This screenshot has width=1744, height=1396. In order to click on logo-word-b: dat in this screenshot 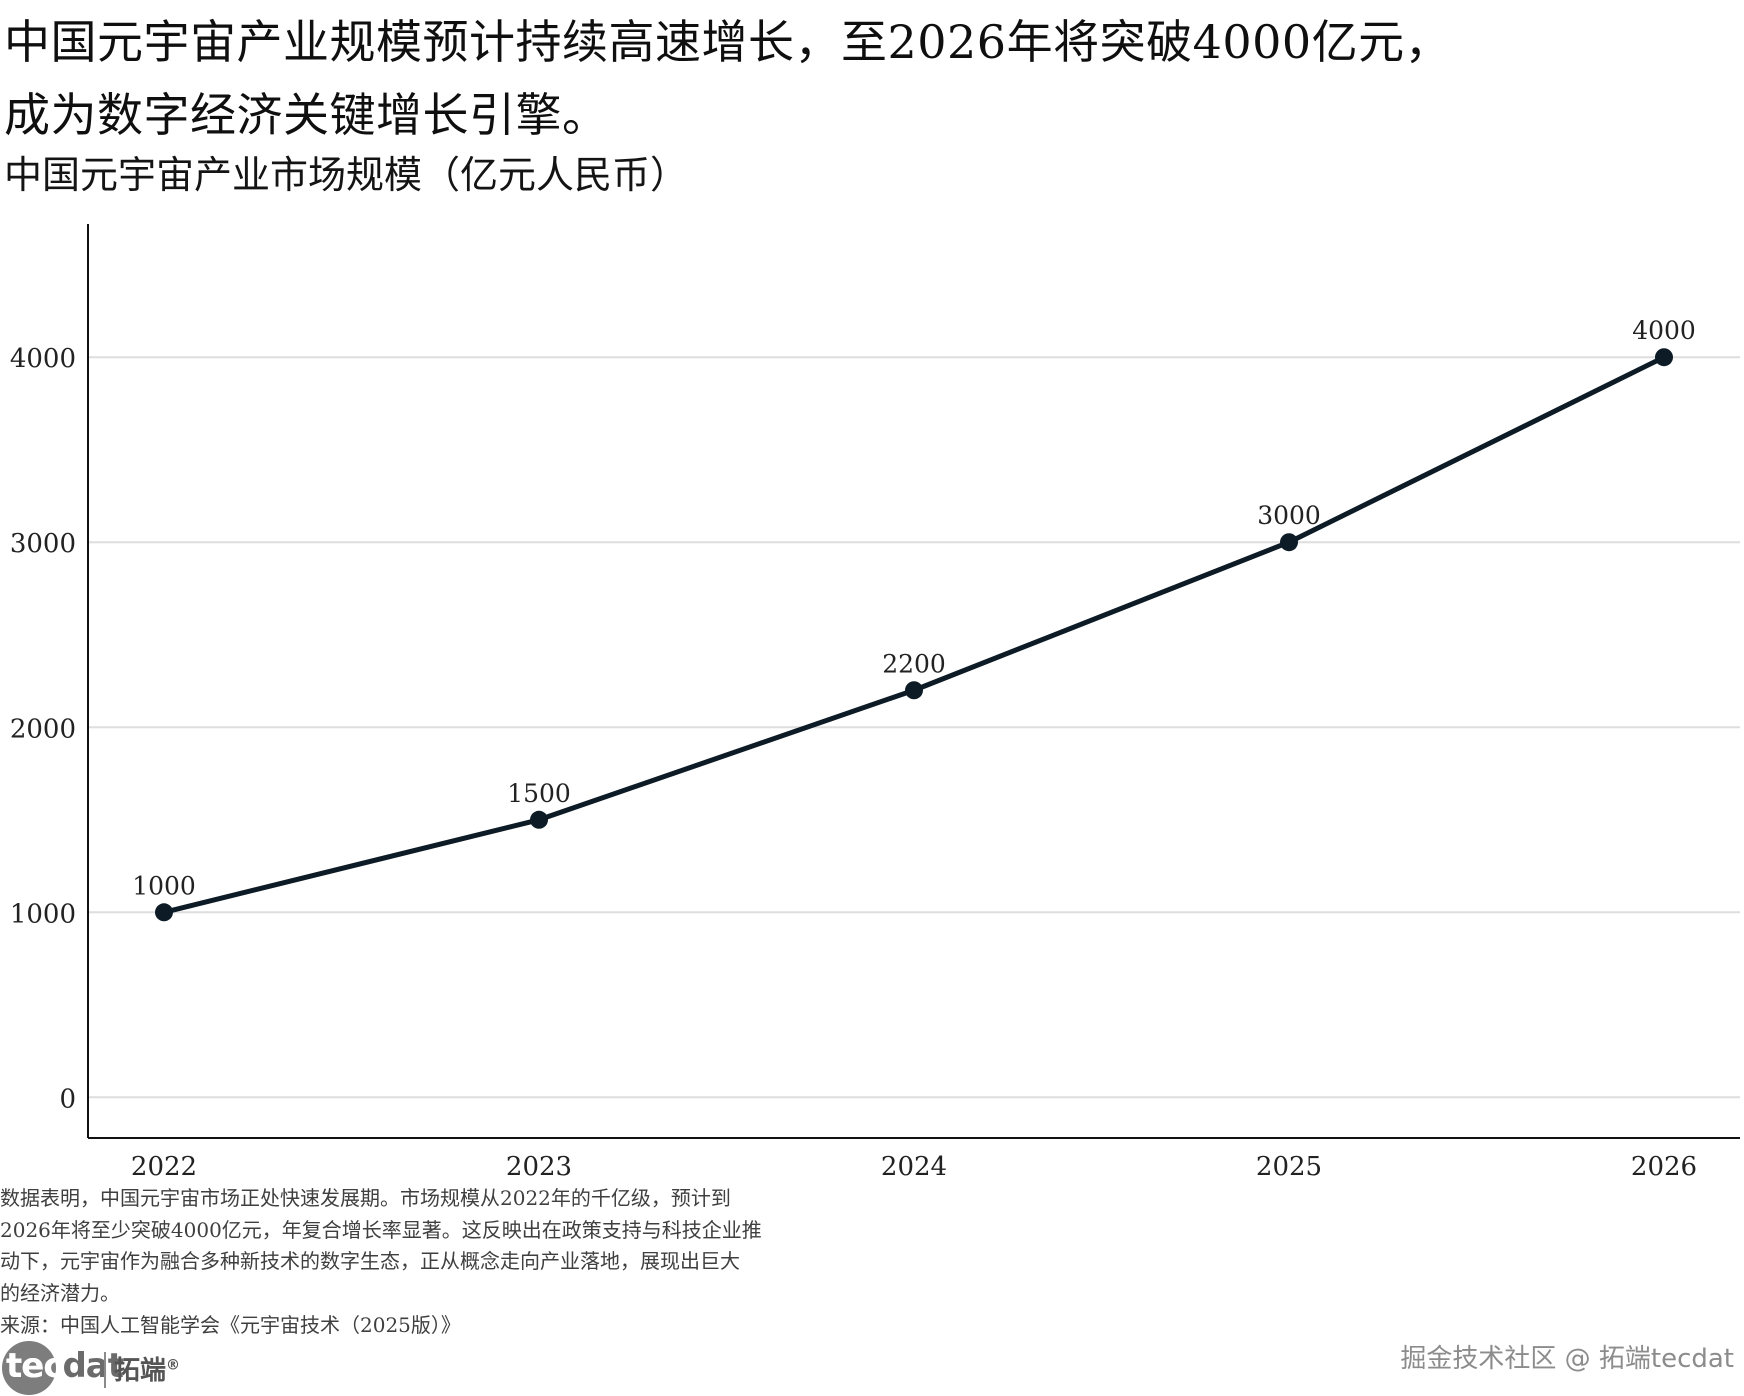, I will do `click(93, 1366)`.